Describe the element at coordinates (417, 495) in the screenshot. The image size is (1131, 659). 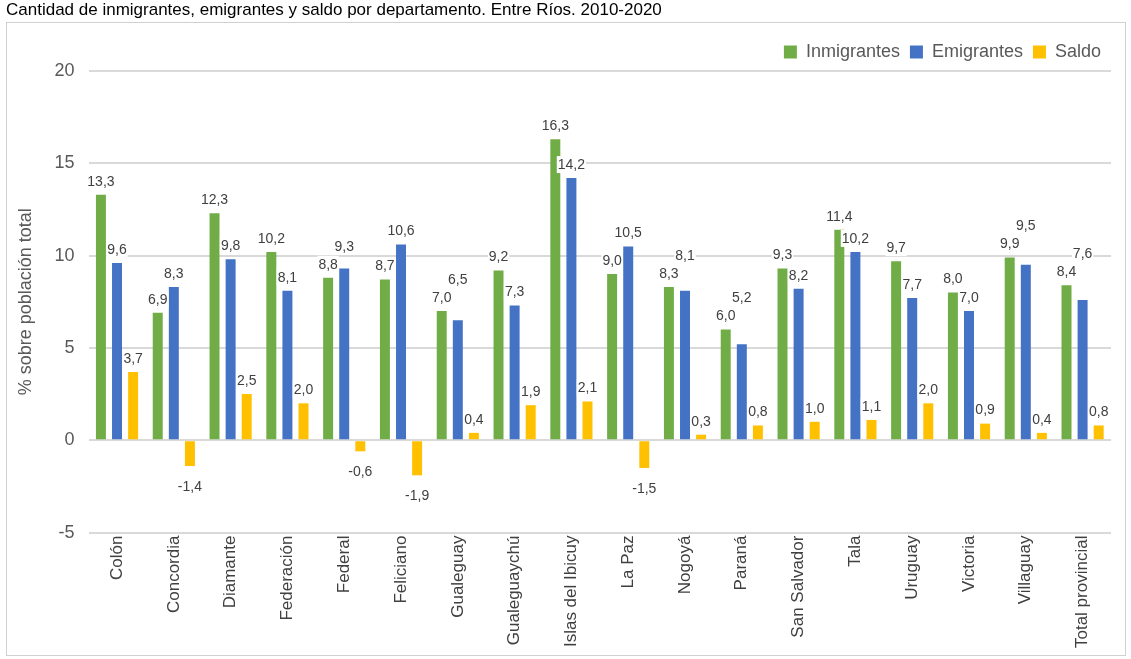
I see `data-label: -1,9` at that location.